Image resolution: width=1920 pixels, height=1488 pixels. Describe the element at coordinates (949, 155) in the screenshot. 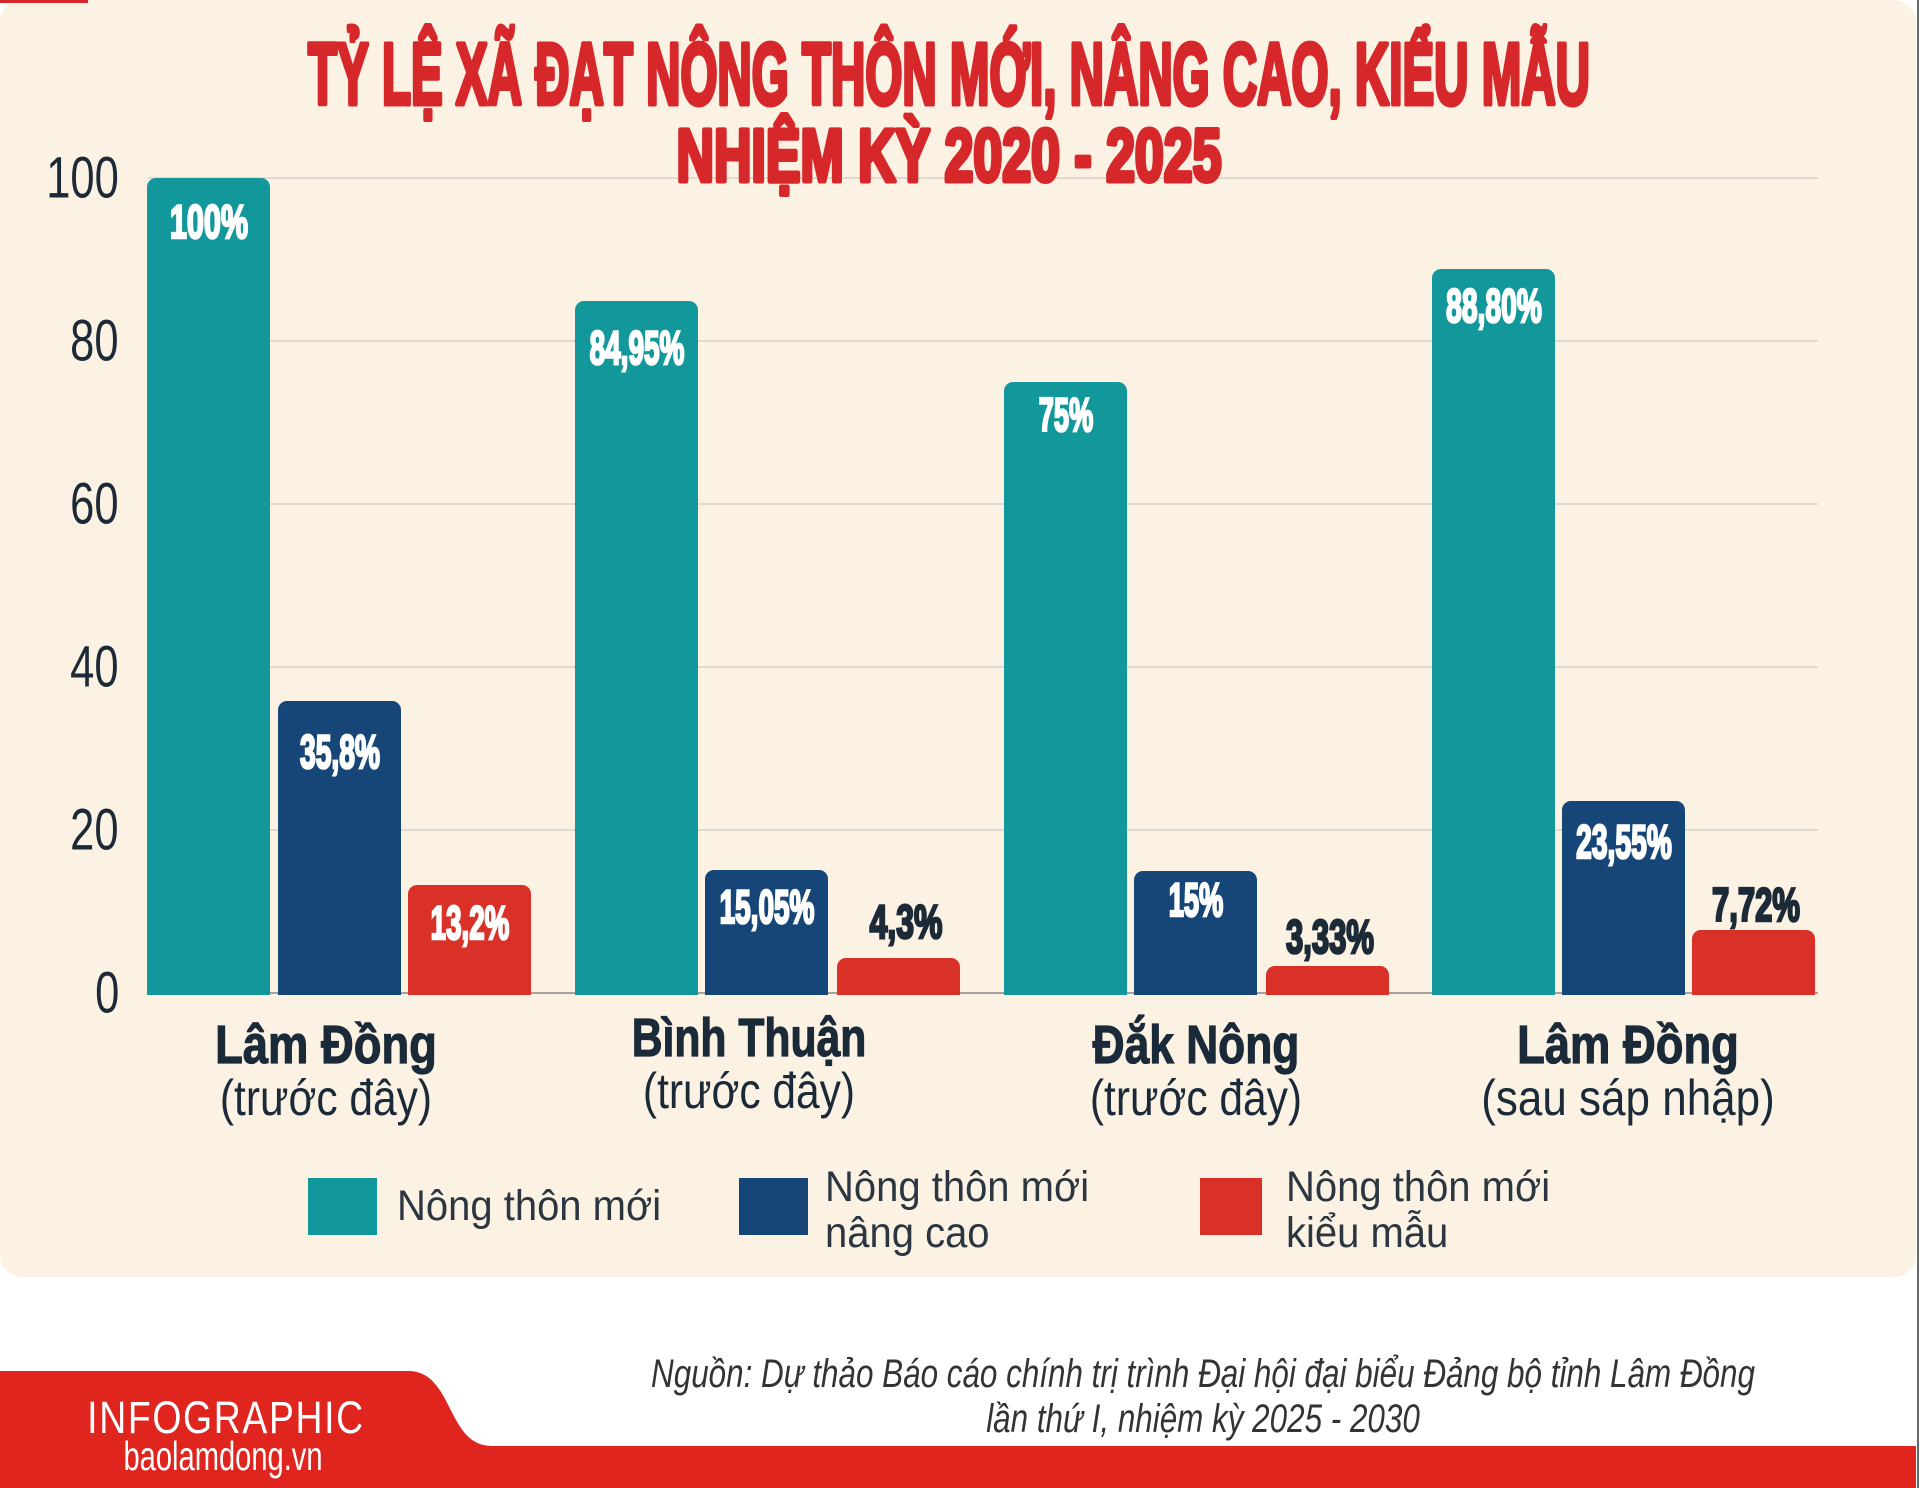

I see `svg-text: NHIỆM KỲ 2020 - 2025` at that location.